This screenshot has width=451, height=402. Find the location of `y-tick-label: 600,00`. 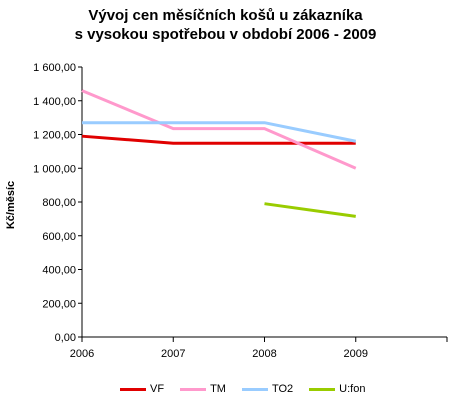

y-tick-label: 600,00 is located at coordinates (59, 237).